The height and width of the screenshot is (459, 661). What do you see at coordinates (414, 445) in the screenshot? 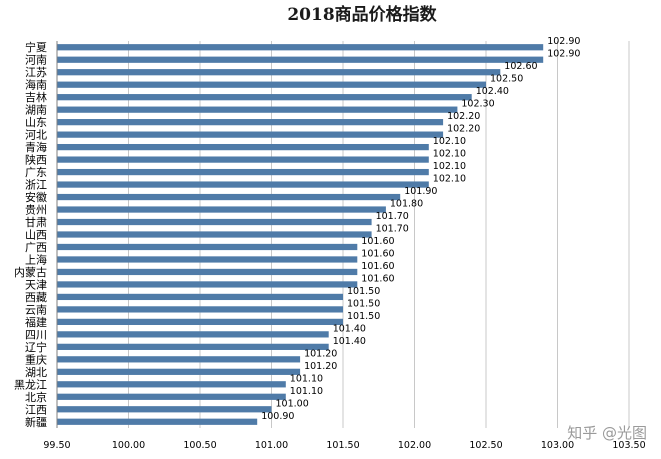
I see `x-tick-label: 102.00` at bounding box center [414, 445].